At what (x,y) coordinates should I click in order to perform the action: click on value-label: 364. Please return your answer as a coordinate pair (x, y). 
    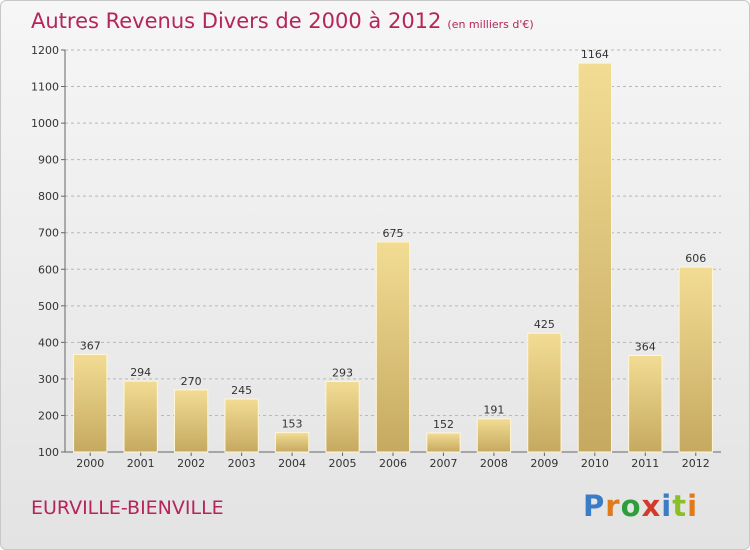
    Looking at the image, I should click on (645, 347).